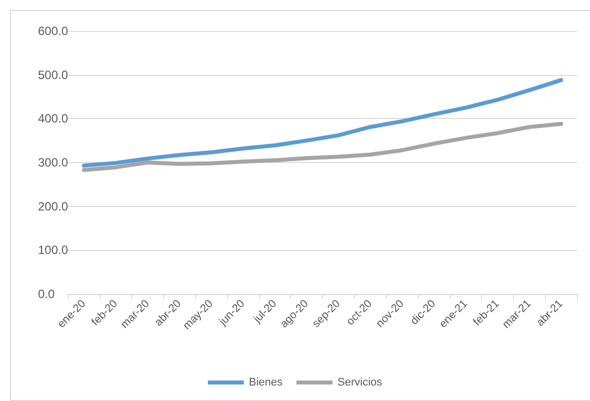 The width and height of the screenshot is (590, 401). I want to click on y-tick-label: 300.0, so click(53, 163).